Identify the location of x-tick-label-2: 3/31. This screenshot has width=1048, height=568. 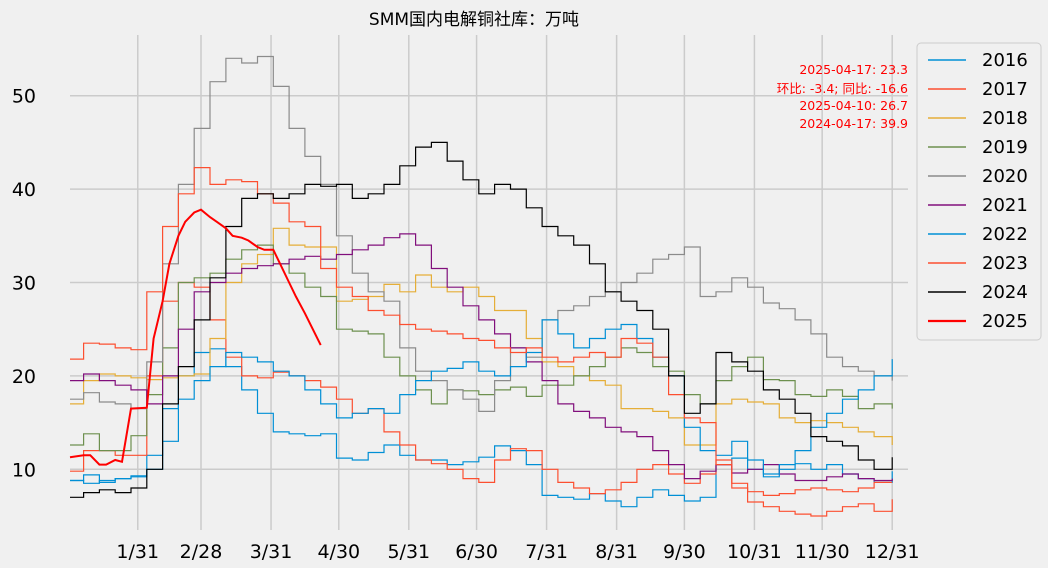
(271, 552).